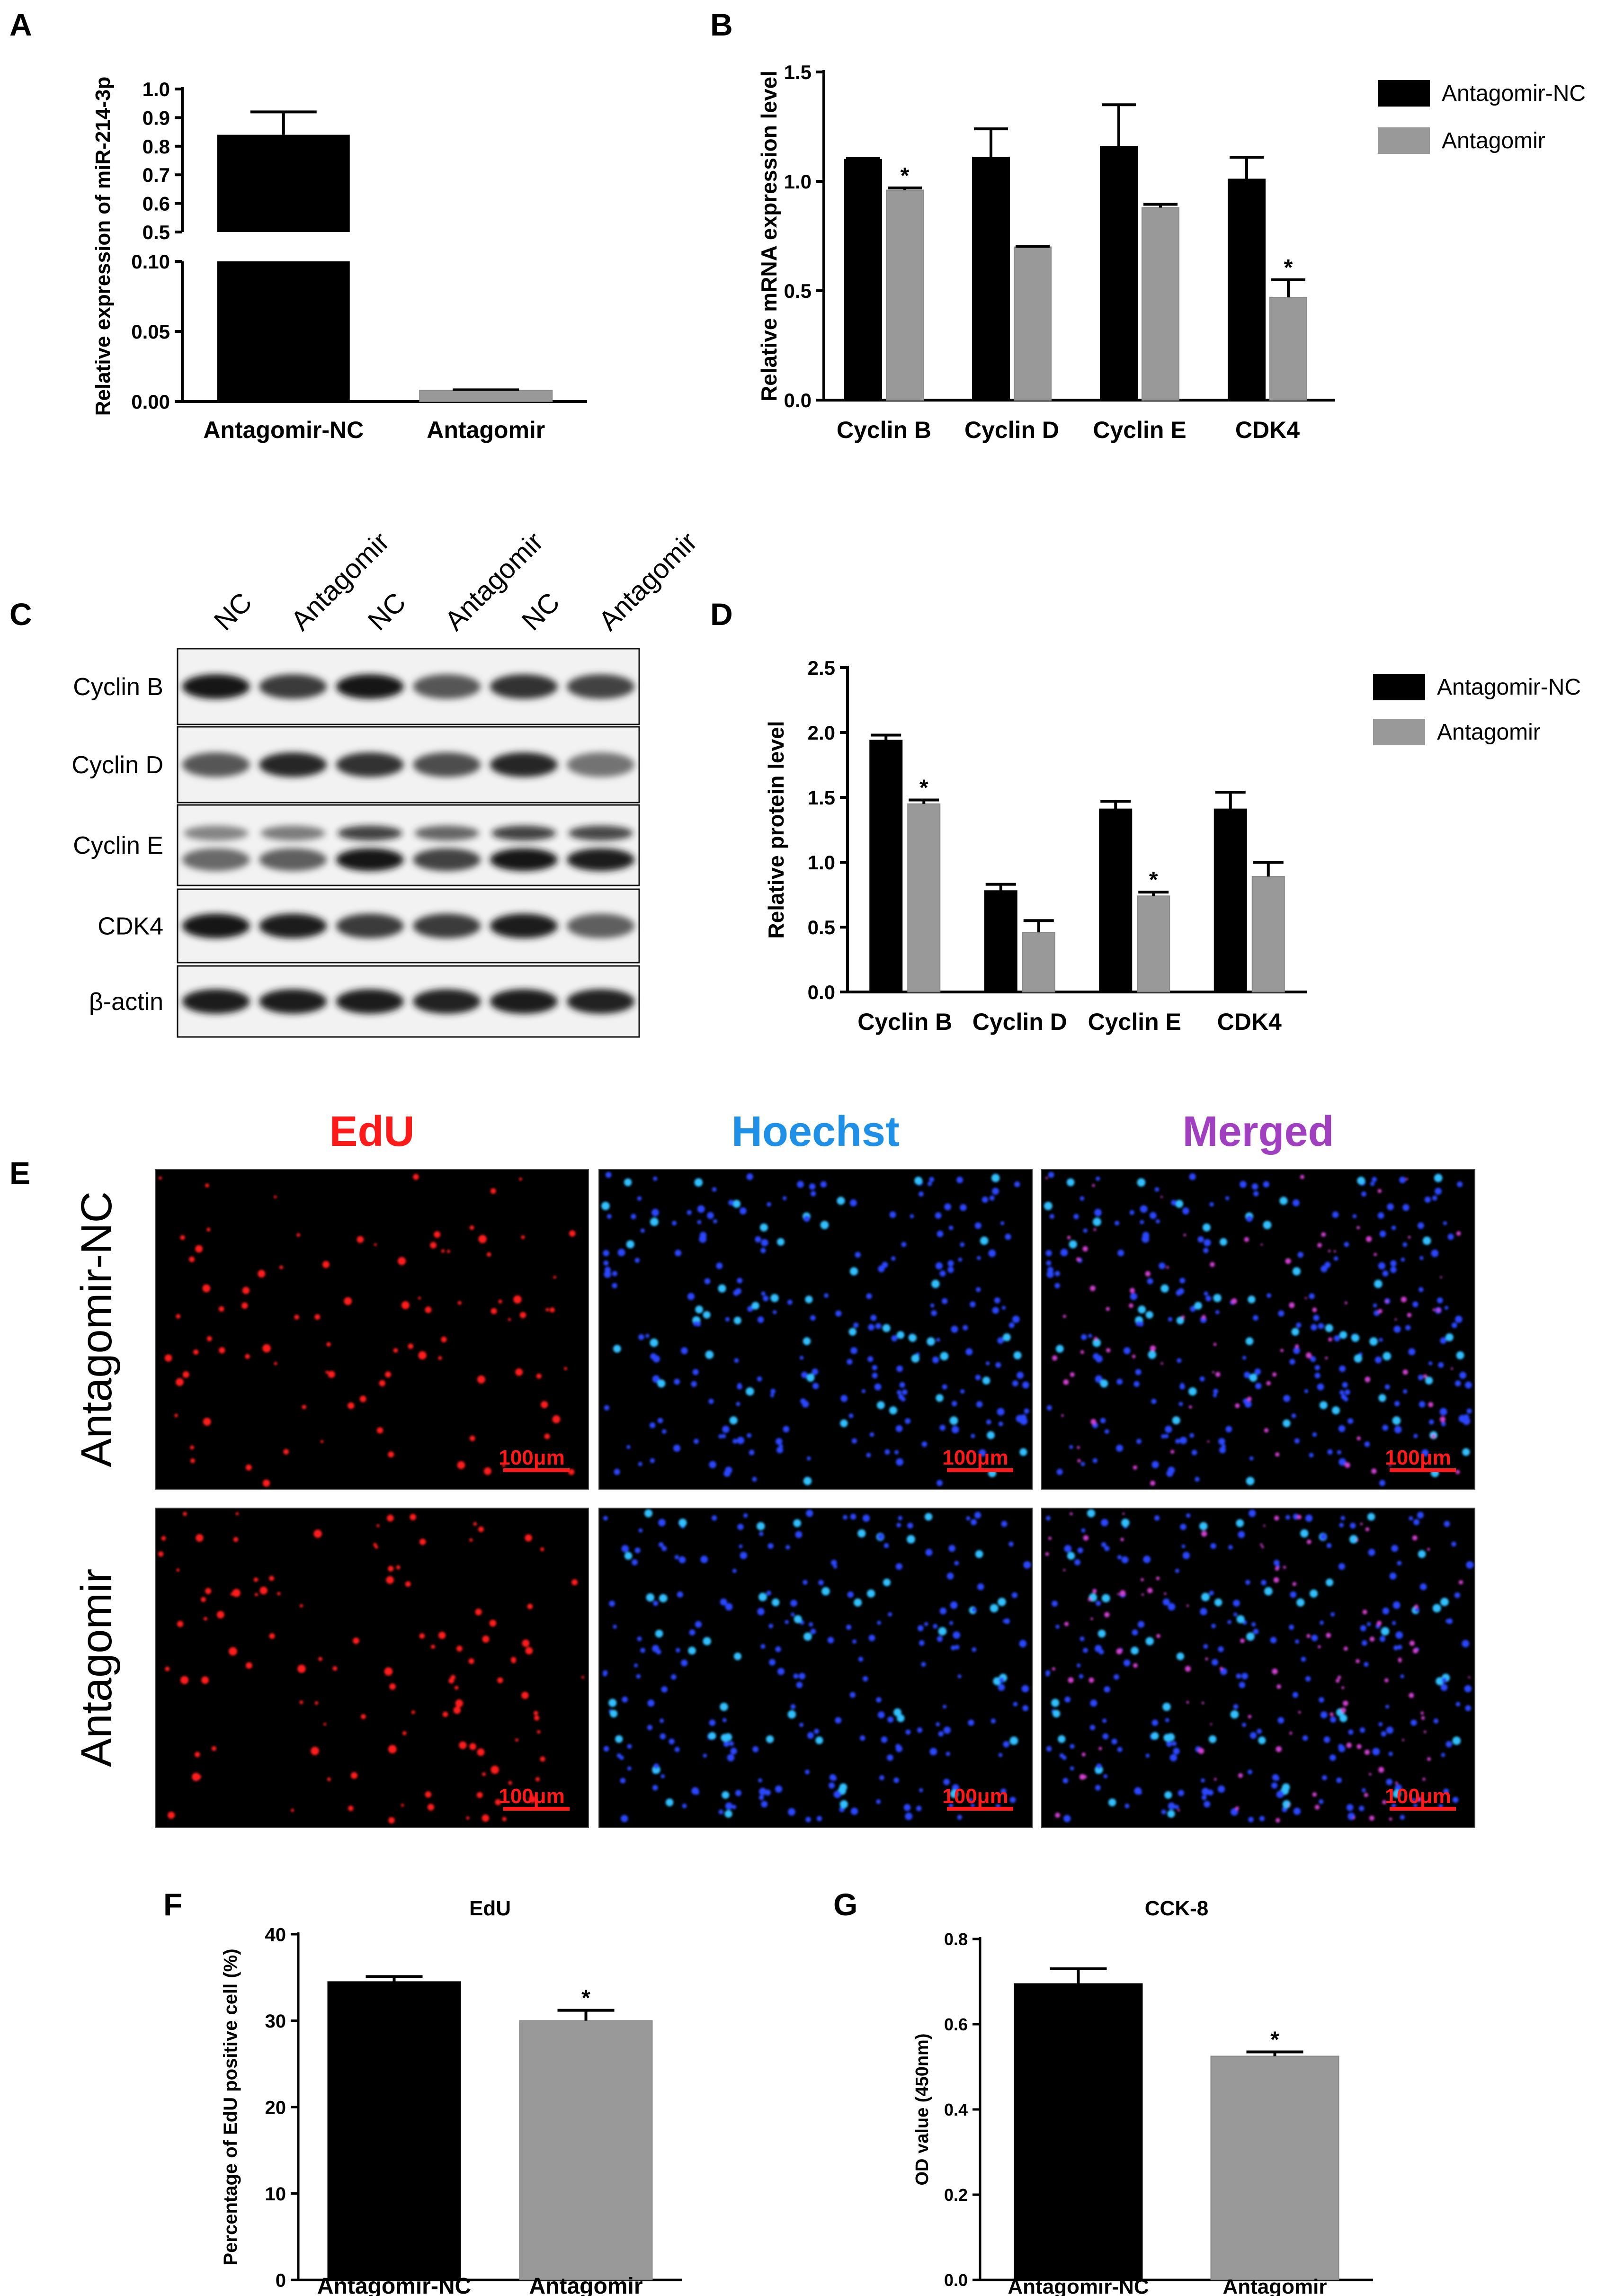 The image size is (1606, 2296). What do you see at coordinates (1116, 900) in the screenshot?
I see `bar-cyclin-e-s0` at bounding box center [1116, 900].